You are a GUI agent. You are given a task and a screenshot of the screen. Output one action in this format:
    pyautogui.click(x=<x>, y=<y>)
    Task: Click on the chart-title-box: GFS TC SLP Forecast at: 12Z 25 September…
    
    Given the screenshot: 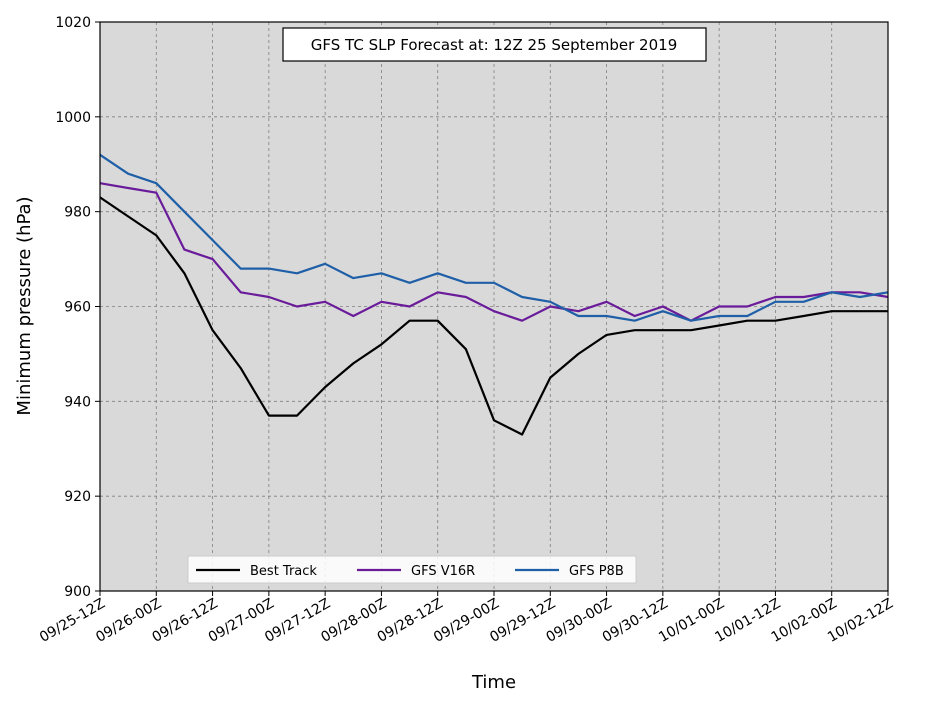 What is the action you would take?
    pyautogui.click(x=494, y=44)
    